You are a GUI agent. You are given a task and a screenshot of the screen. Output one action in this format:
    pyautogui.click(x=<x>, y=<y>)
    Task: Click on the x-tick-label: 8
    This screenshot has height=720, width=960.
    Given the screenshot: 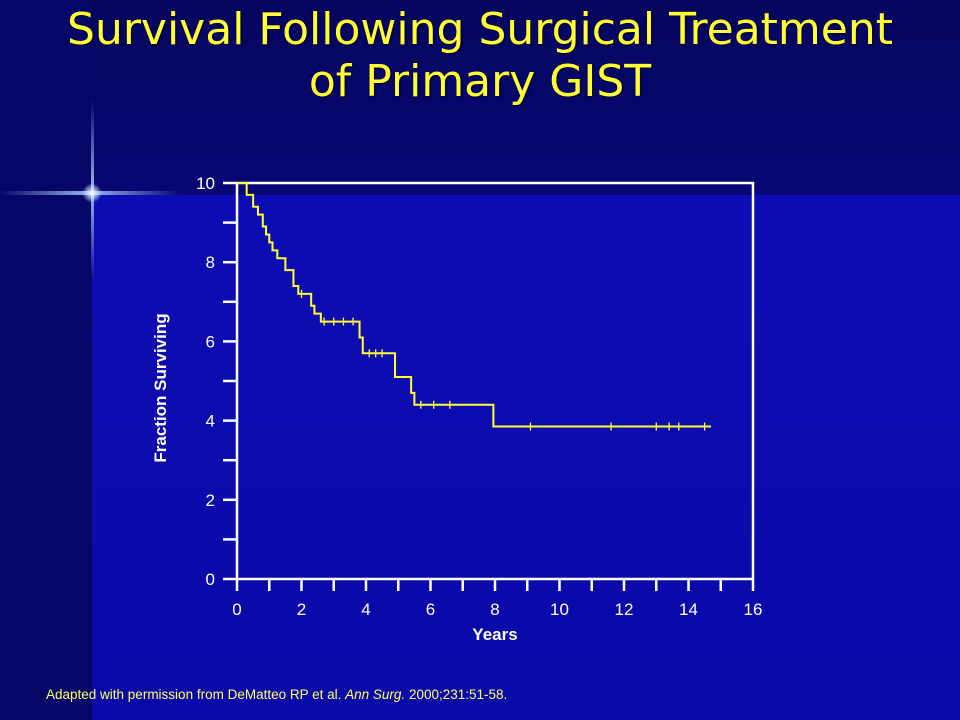 What is the action you would take?
    pyautogui.click(x=494, y=609)
    